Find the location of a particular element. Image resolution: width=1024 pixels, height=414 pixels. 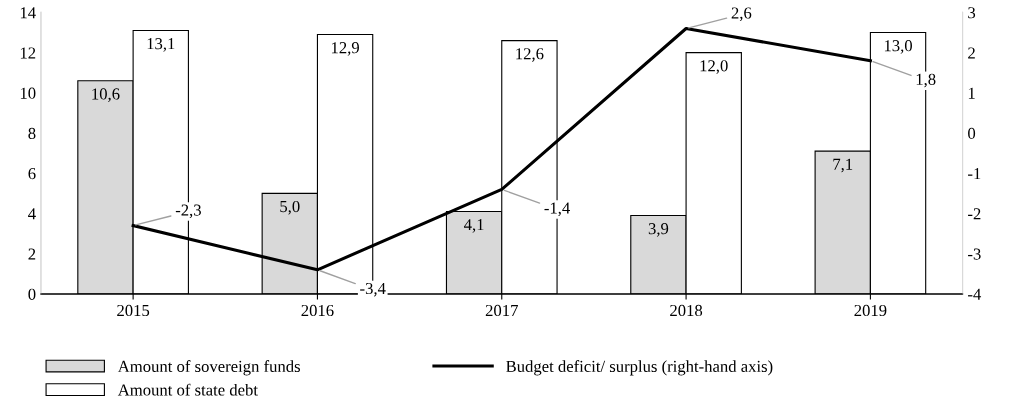

data-label: 13,0 is located at coordinates (898, 47).